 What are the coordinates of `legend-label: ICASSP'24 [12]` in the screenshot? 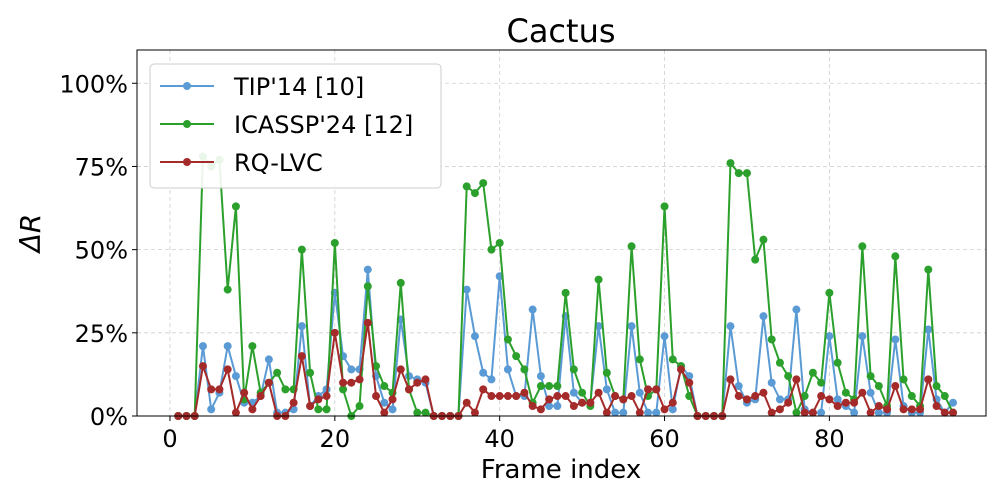 It's located at (323, 125).